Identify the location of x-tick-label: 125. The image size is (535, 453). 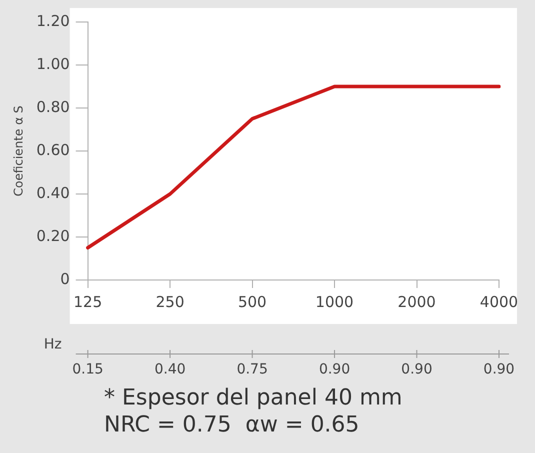
(87, 301).